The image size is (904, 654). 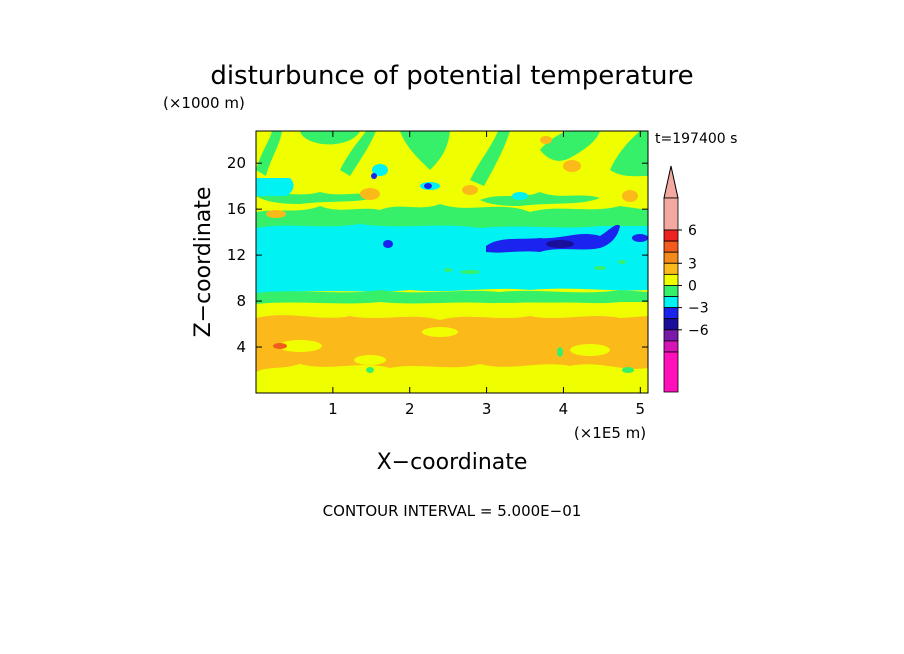 I want to click on warm-layer, so click(x=452, y=343).